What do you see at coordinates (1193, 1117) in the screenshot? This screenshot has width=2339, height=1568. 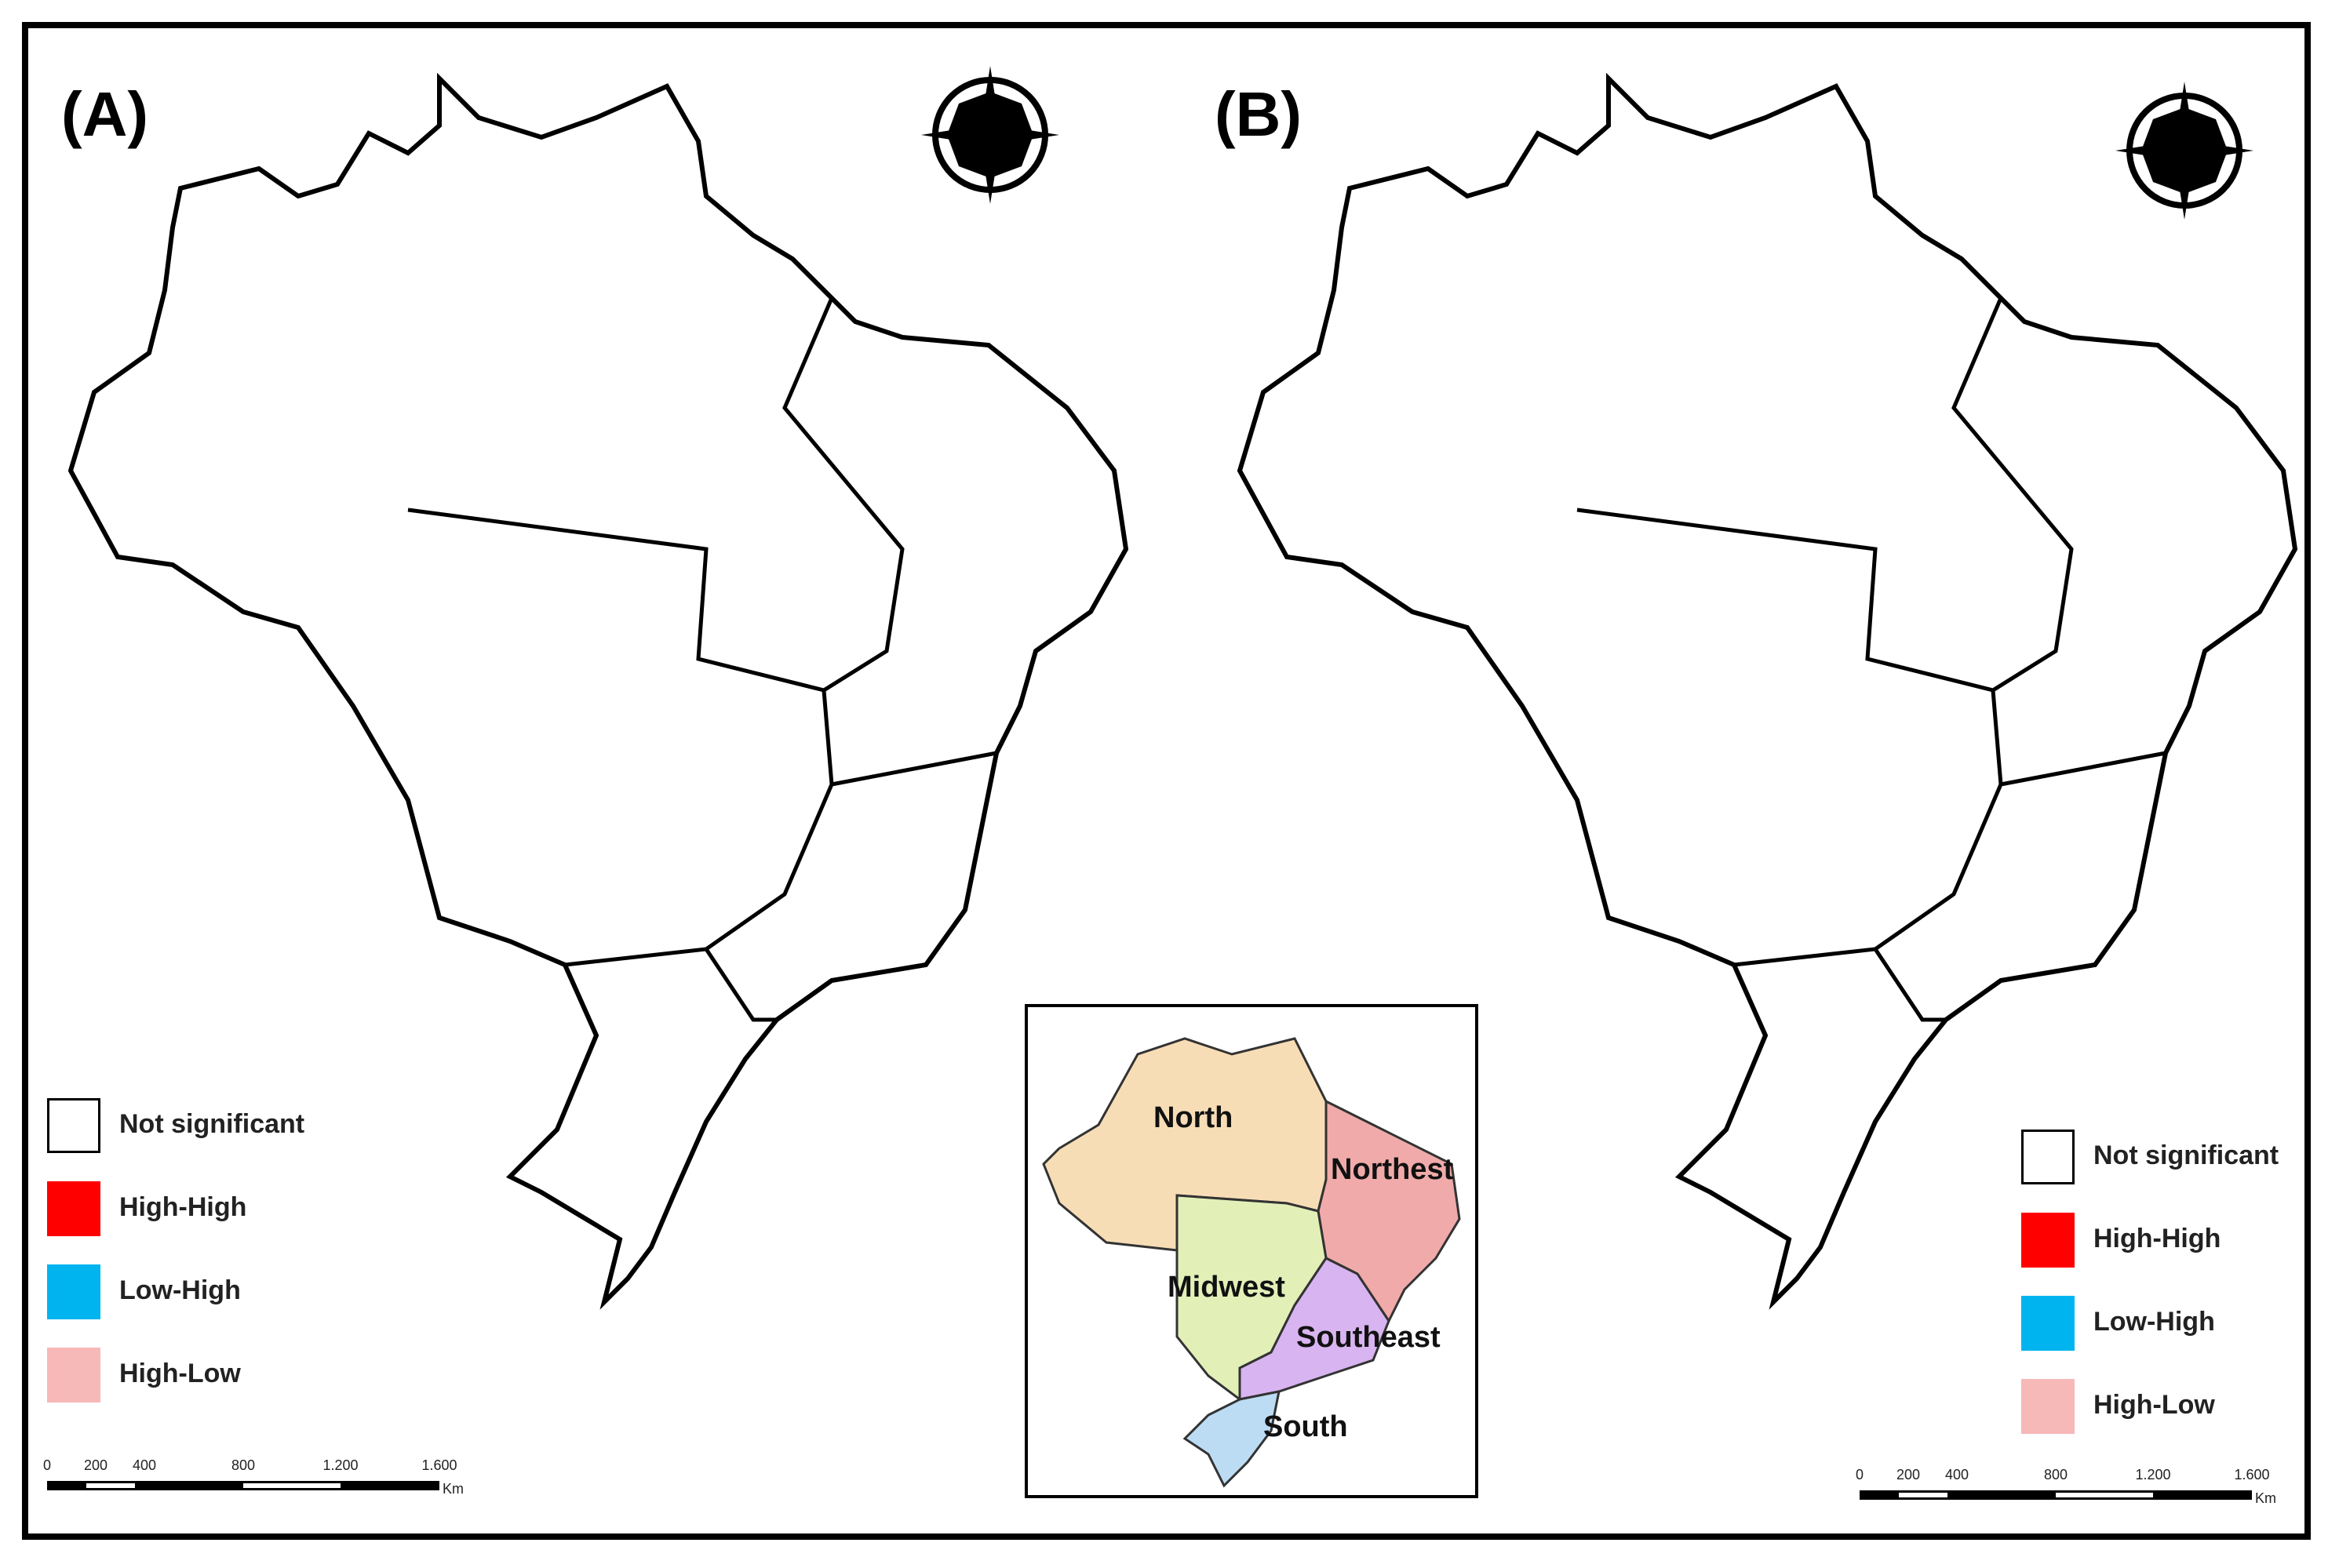 I see `inset-label-north: North` at bounding box center [1193, 1117].